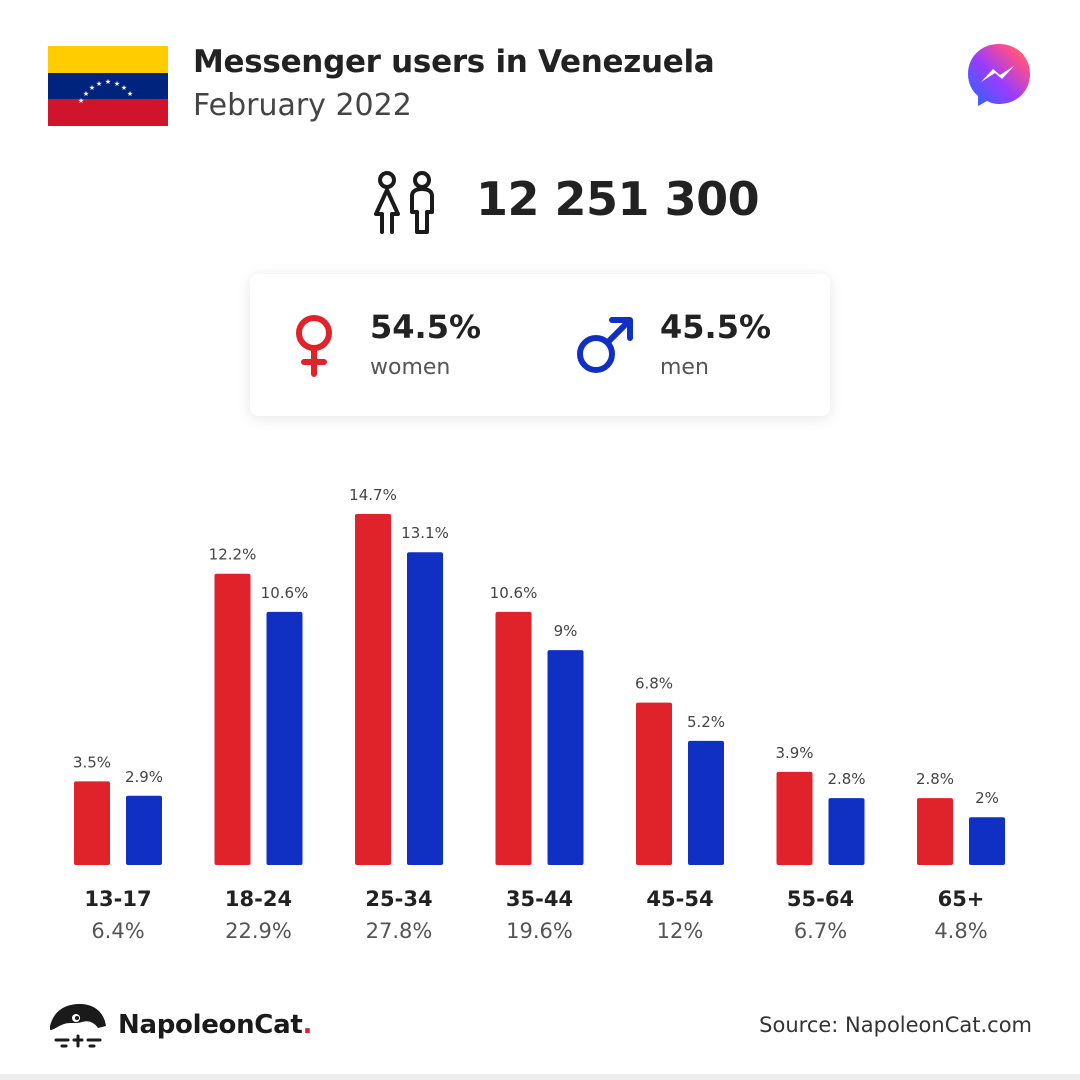  Describe the element at coordinates (117, 931) in the screenshot. I see `category-total-label: 6.4%` at that location.